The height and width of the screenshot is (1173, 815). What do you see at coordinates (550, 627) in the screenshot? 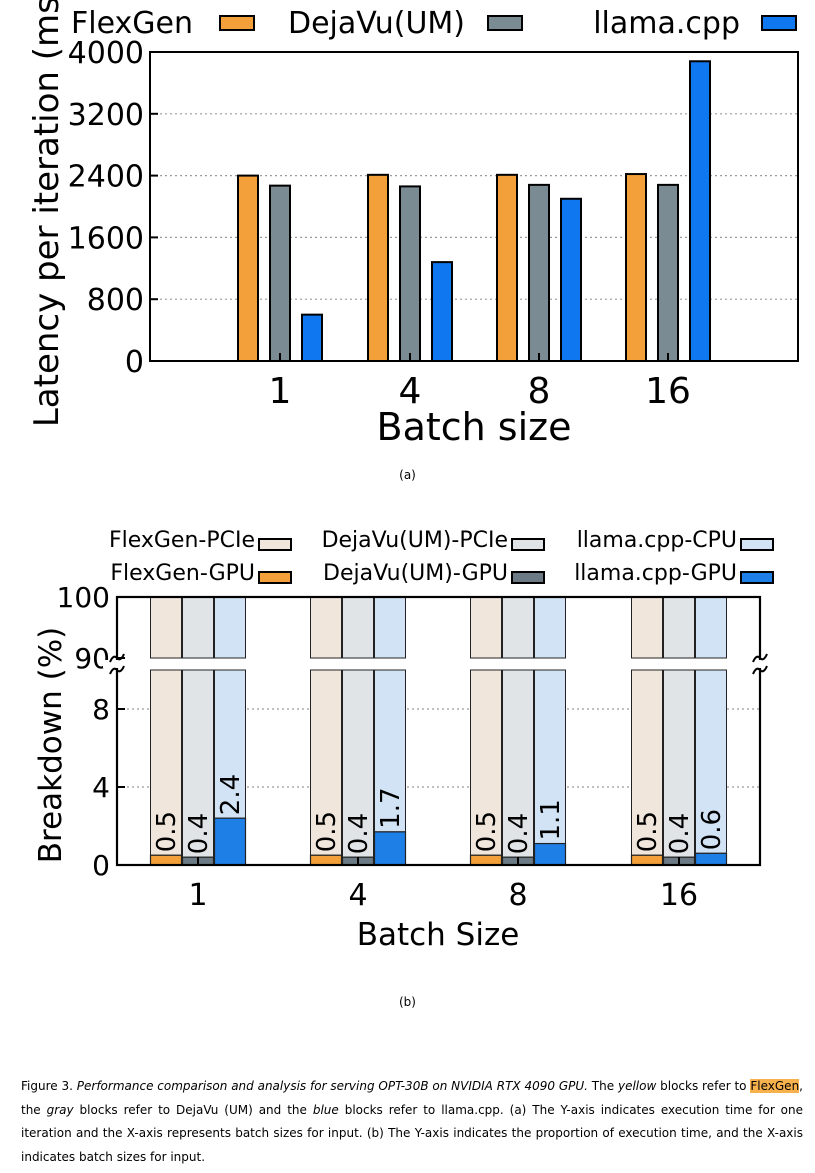
I see `bar-llama-cpp-cpu-8-upper` at bounding box center [550, 627].